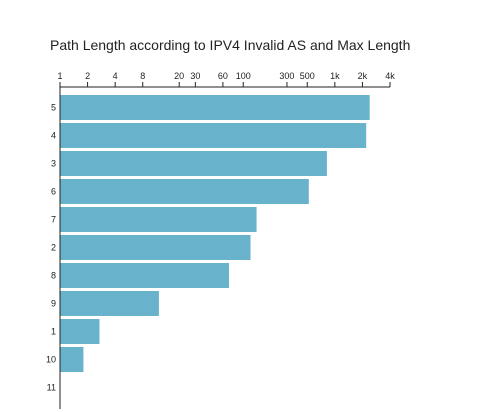 The image size is (500, 412). I want to click on y-tick-label-7: 7, so click(53, 220).